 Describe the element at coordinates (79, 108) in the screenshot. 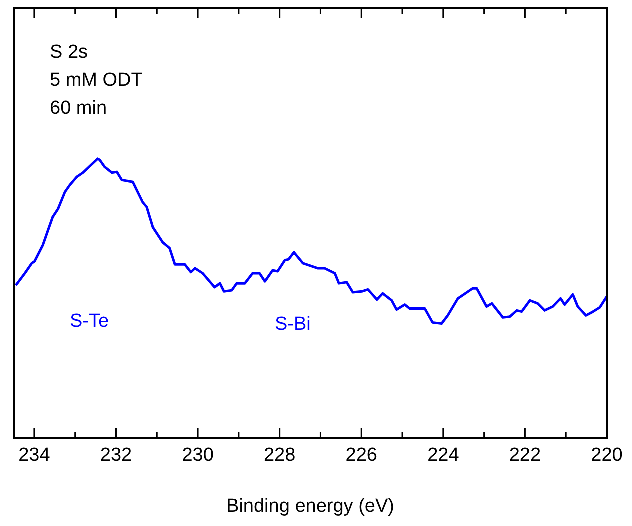

I see `text: 60 min` at that location.